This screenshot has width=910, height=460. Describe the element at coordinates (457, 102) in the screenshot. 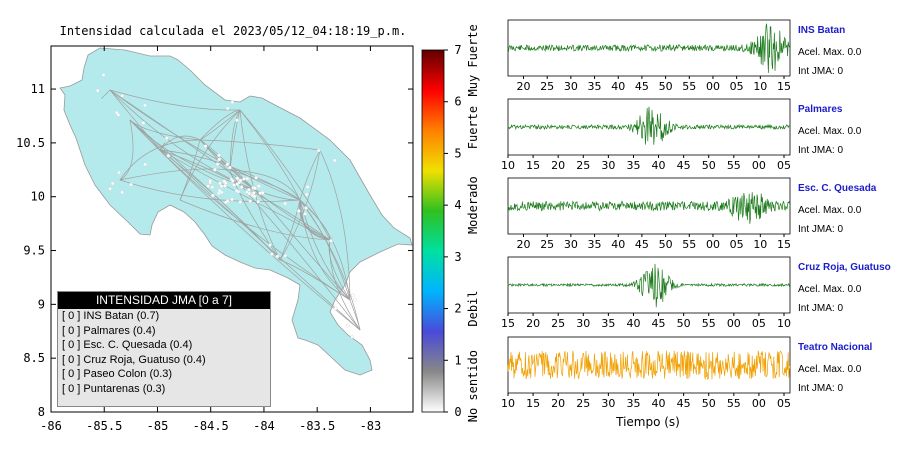

I see `colorbar-tick-label: 6` at that location.